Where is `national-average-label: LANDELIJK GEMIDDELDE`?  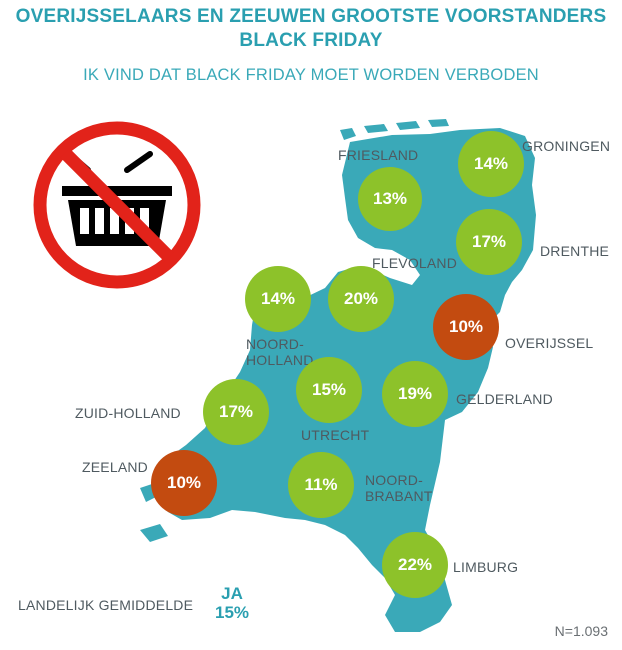 national-average-label: LANDELIJK GEMIDDELDE is located at coordinates (106, 605).